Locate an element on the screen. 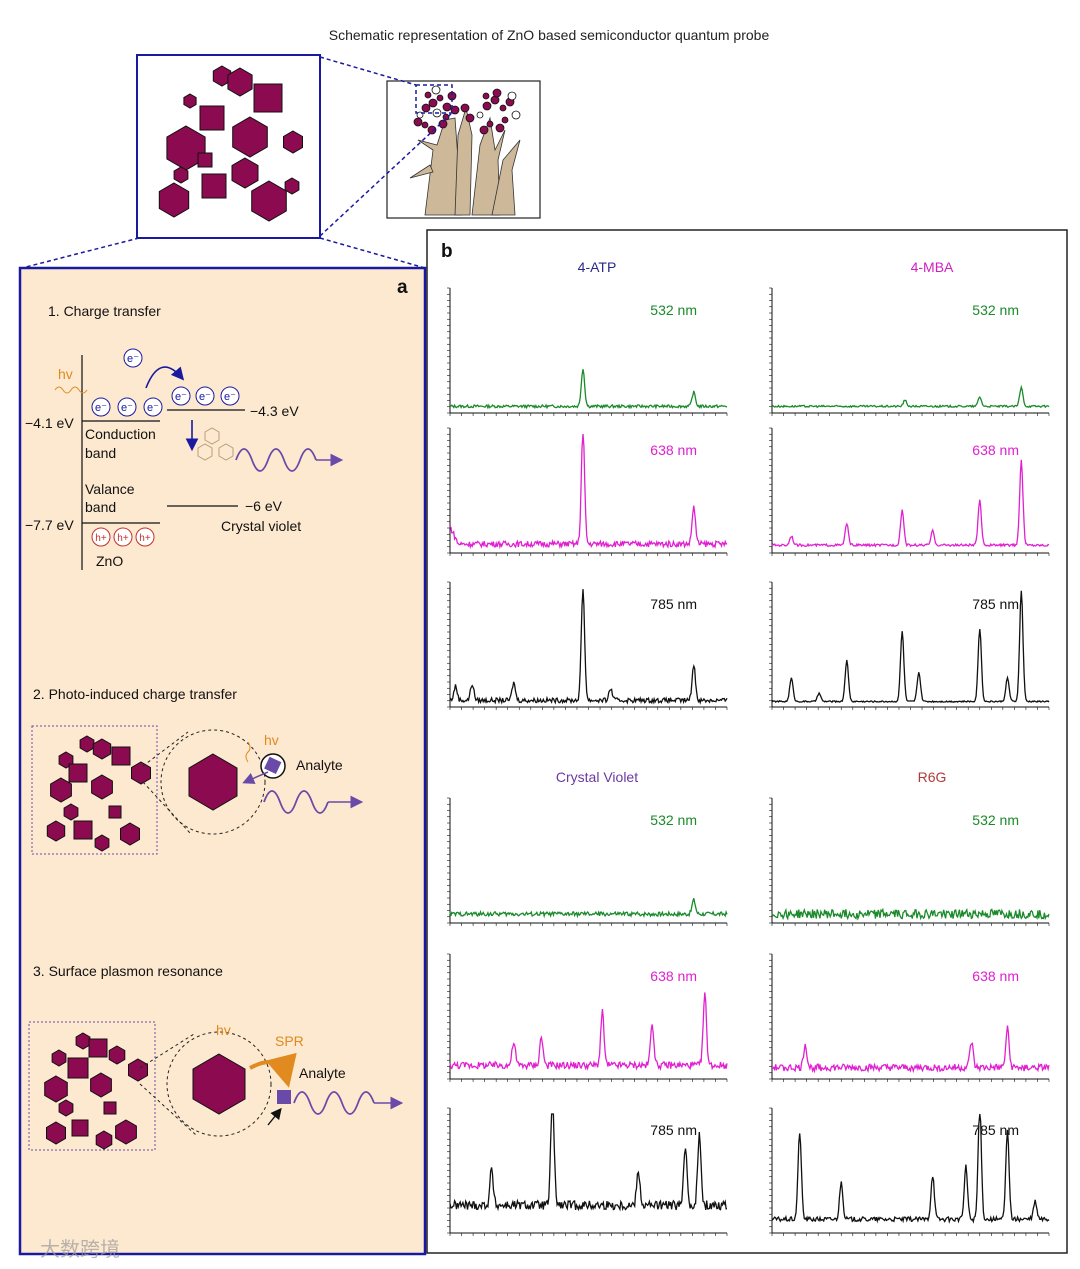 This screenshot has height=1269, width=1080. zno-vb-energy: −7.7 eV is located at coordinates (49, 525).